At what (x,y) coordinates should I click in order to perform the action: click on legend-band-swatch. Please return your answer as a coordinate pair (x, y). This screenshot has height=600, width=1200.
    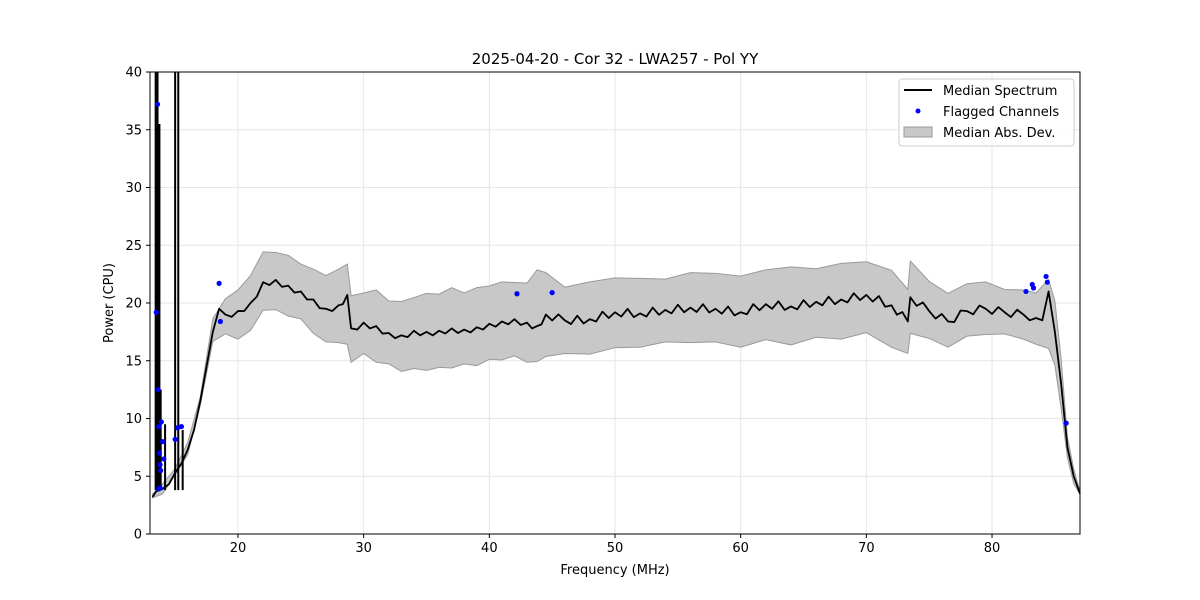
    Looking at the image, I should click on (918, 132).